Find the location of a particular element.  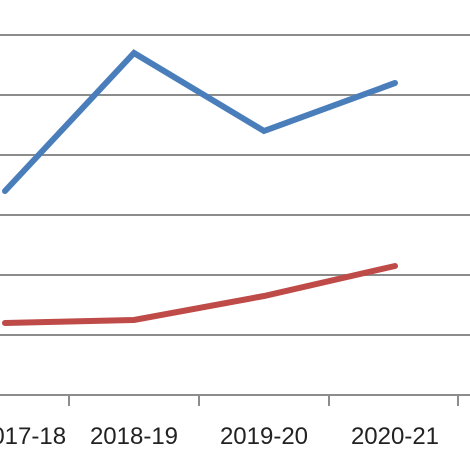

x-axis-labels: 2017-18 2018-19 2019-20 2020-21 is located at coordinates (219, 436).